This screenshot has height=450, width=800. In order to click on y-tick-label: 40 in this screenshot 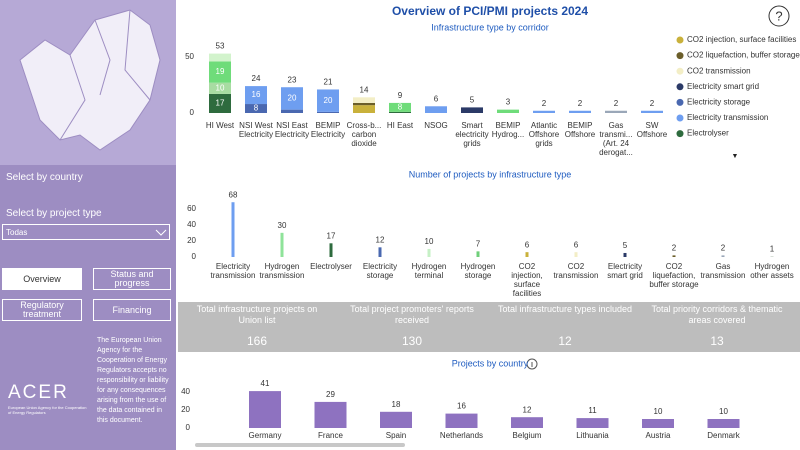, I will do `click(185, 391)`.